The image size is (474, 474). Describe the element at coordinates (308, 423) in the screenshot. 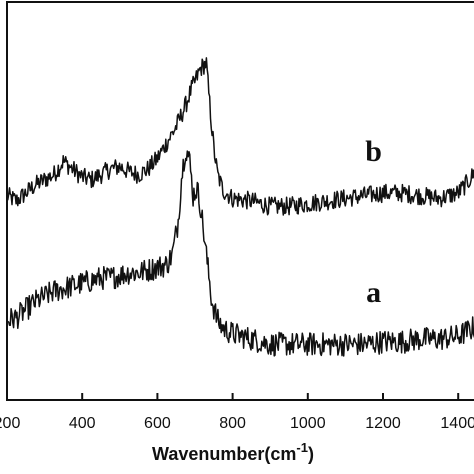

I see `x-tick-label: 1000` at that location.